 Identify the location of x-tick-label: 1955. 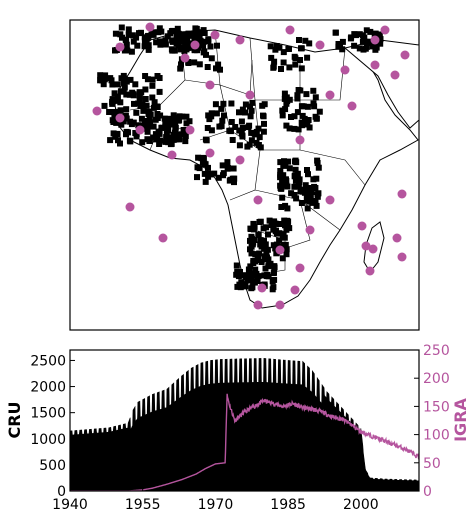
(143, 505).